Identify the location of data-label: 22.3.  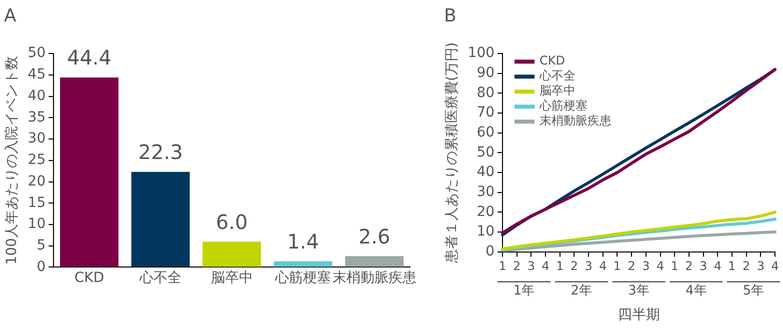
(160, 152).